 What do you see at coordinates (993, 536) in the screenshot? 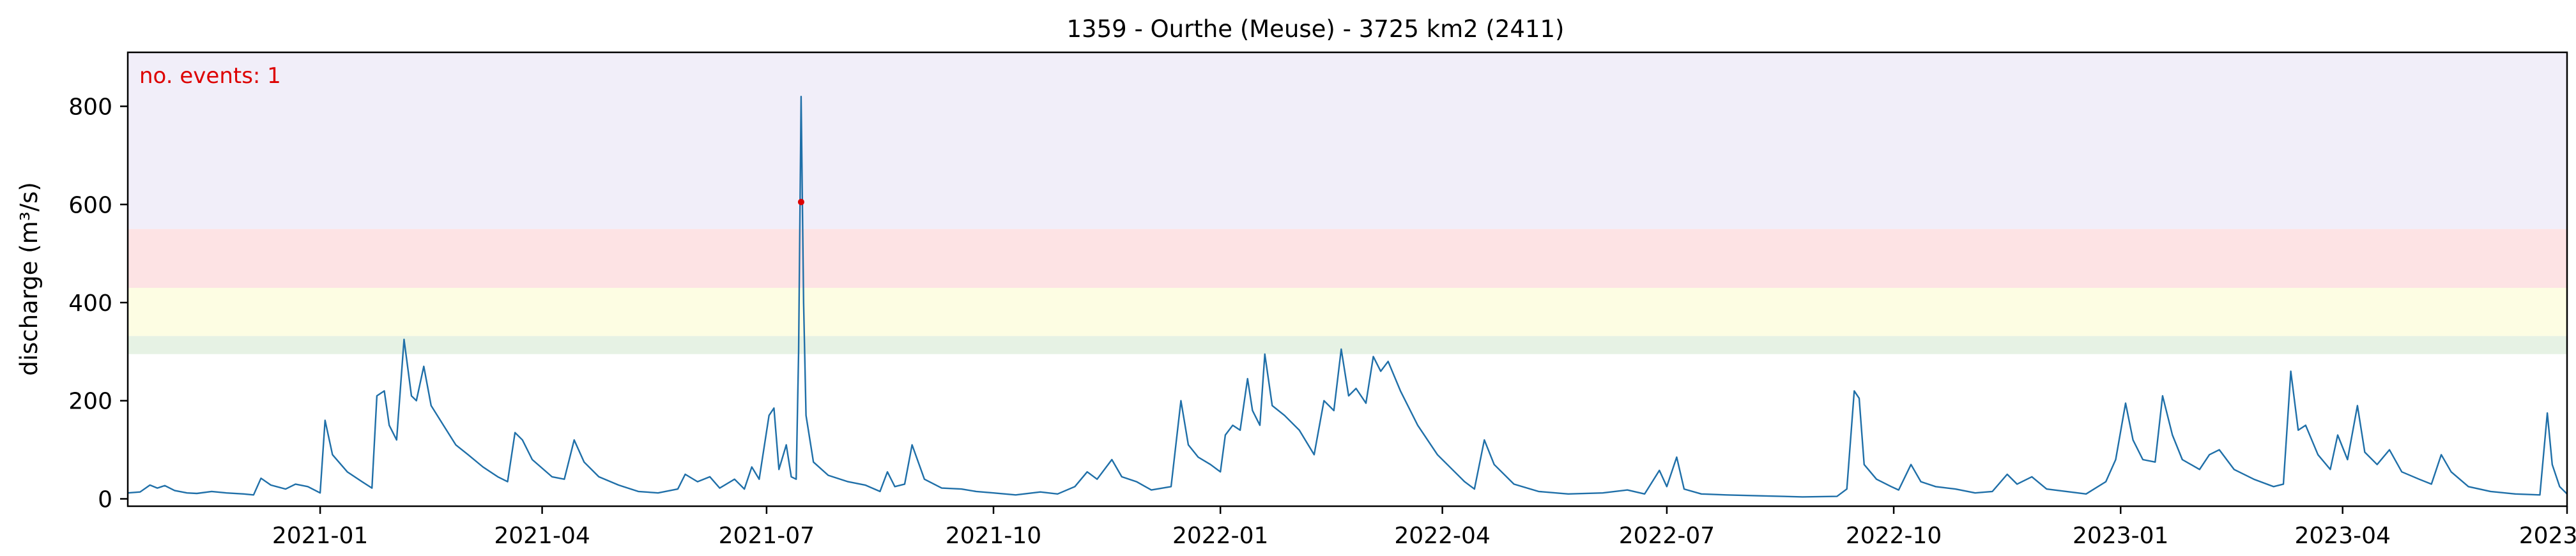
I see `x-tick-label-3: 2021-10` at bounding box center [993, 536].